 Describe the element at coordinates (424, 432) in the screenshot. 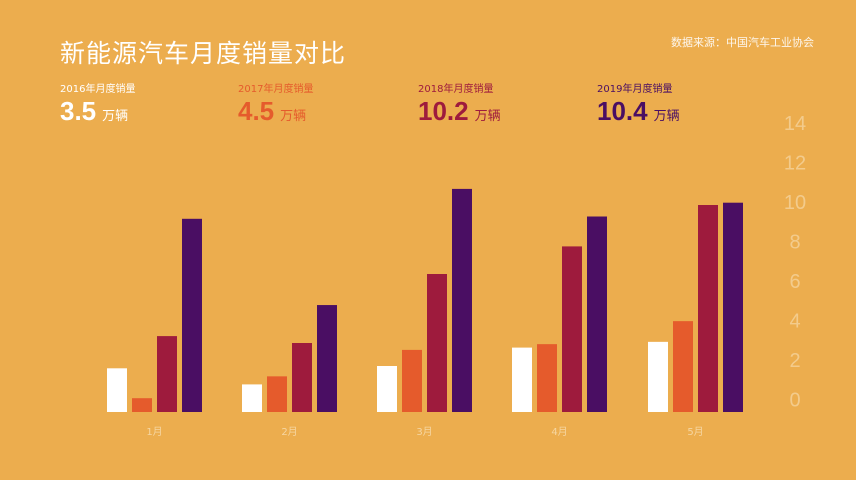

I see `x-tick-label: 3月` at that location.